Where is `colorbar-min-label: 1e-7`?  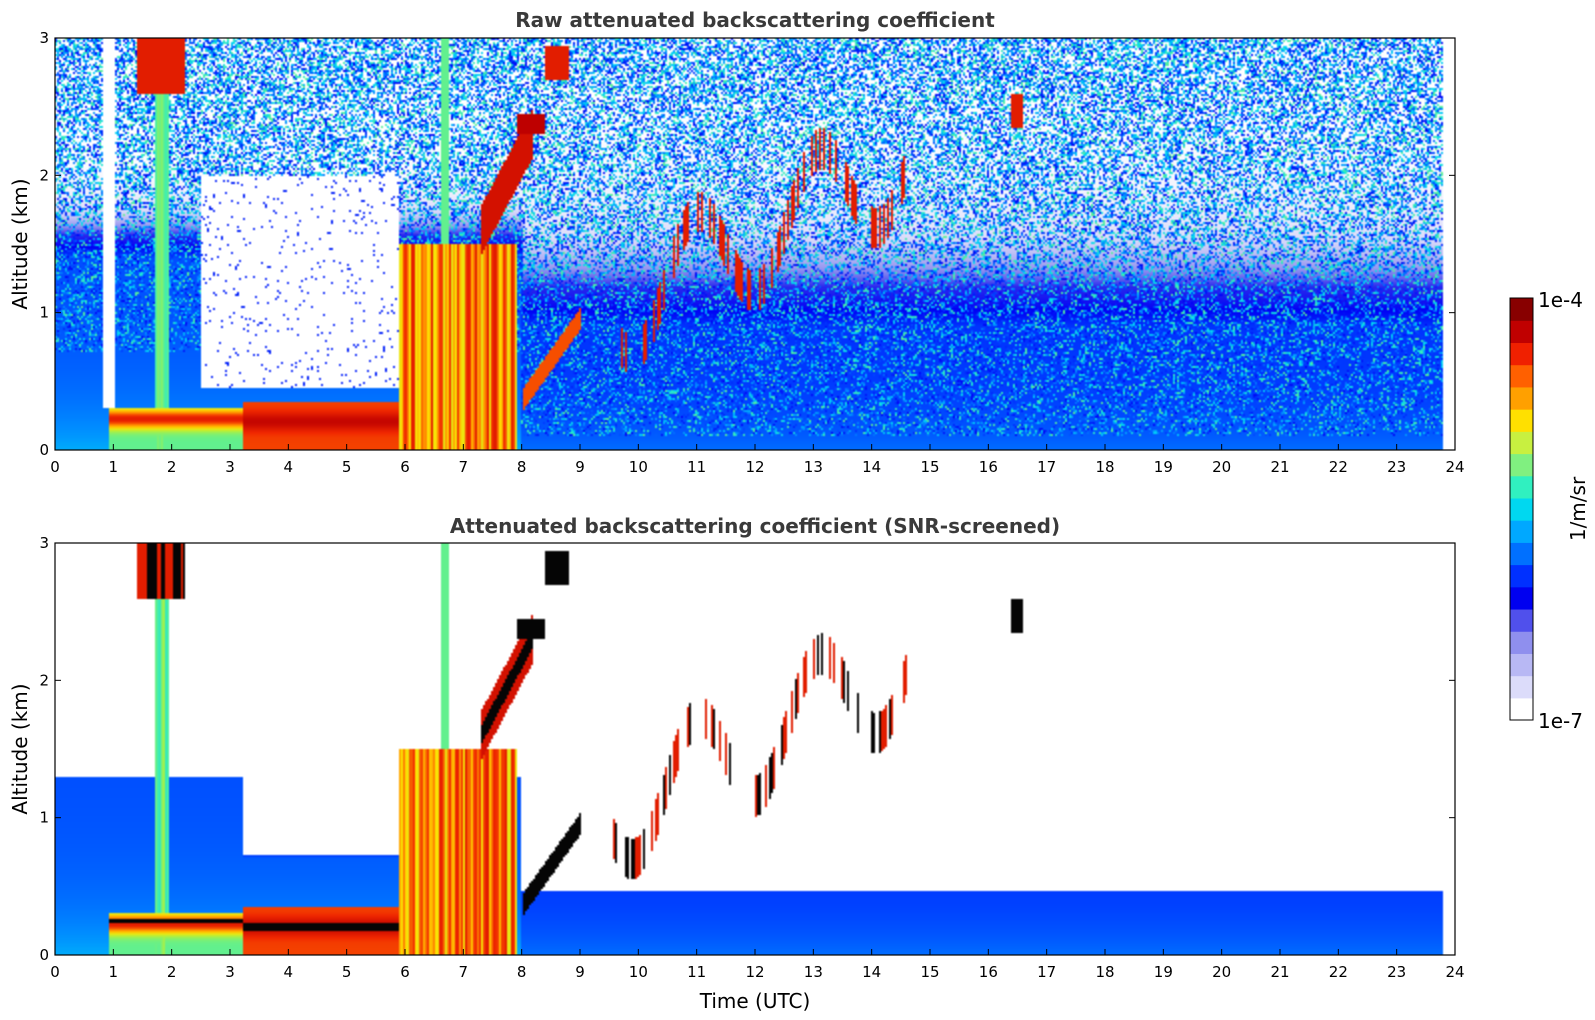
colorbar-min-label: 1e-7 is located at coordinates (1560, 721).